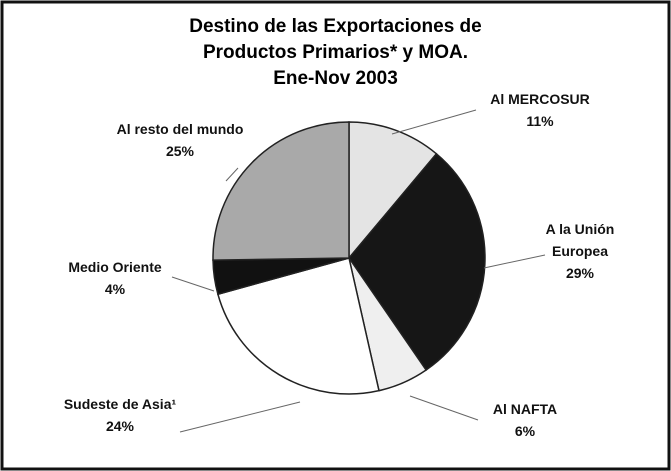  What do you see at coordinates (525, 420) in the screenshot?
I see `slice-label: Al NAFTA 6%` at bounding box center [525, 420].